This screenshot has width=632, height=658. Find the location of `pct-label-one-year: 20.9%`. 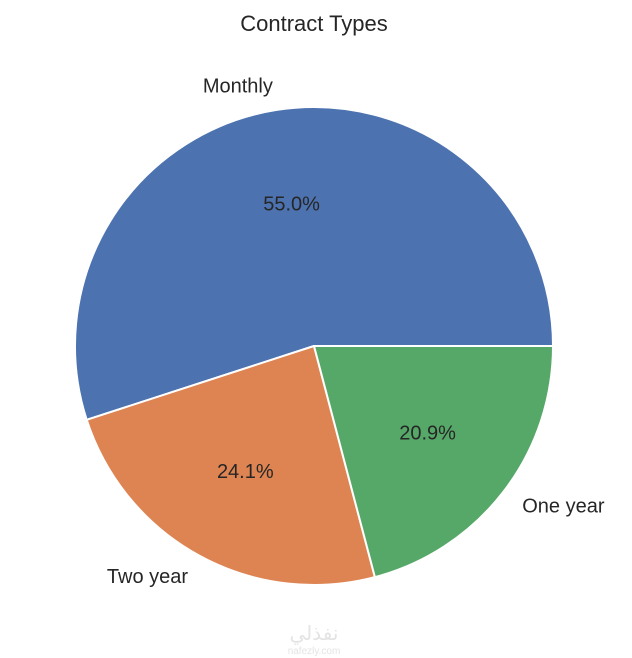

pct-label-one-year: 20.9% is located at coordinates (427, 434).